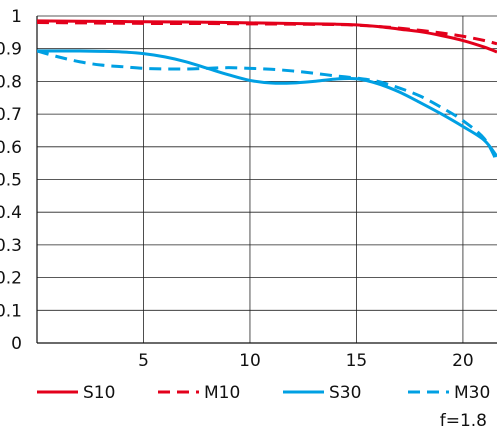  Describe the element at coordinates (357, 361) in the screenshot. I see `x-tick-label: 15` at that location.